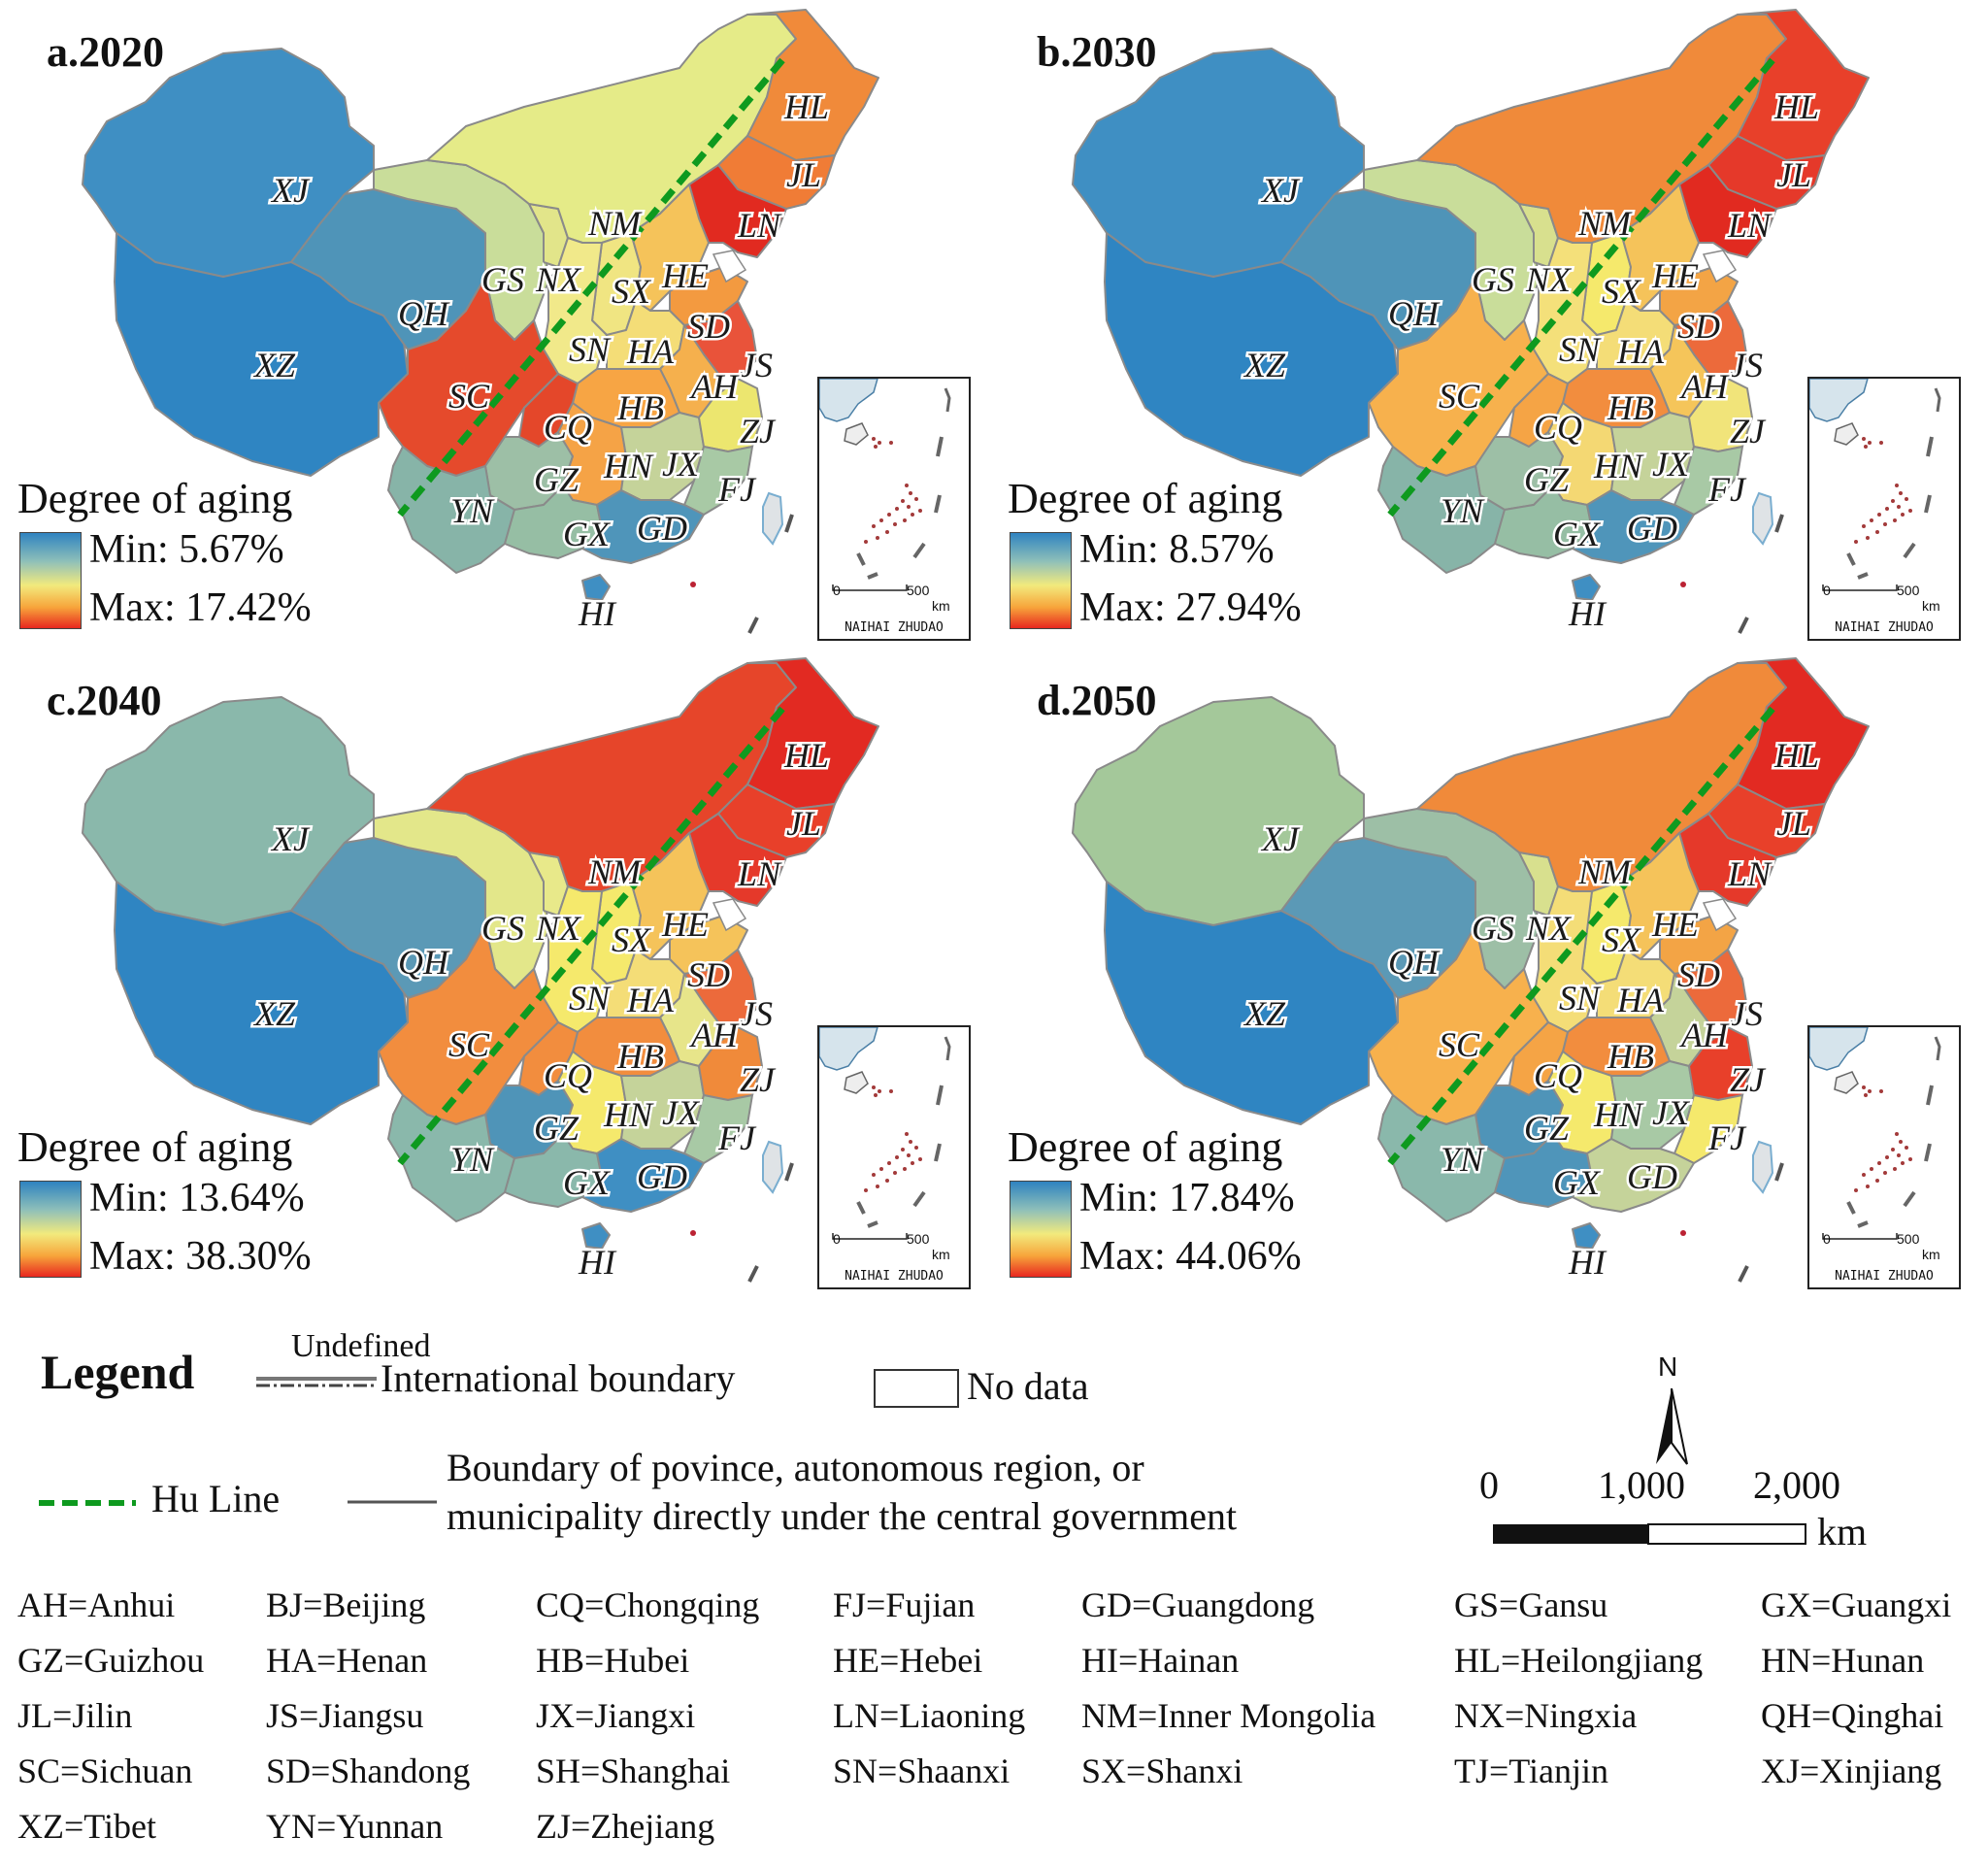 The width and height of the screenshot is (1988, 1869). I want to click on north-arrow-icon, so click(1672, 1427).